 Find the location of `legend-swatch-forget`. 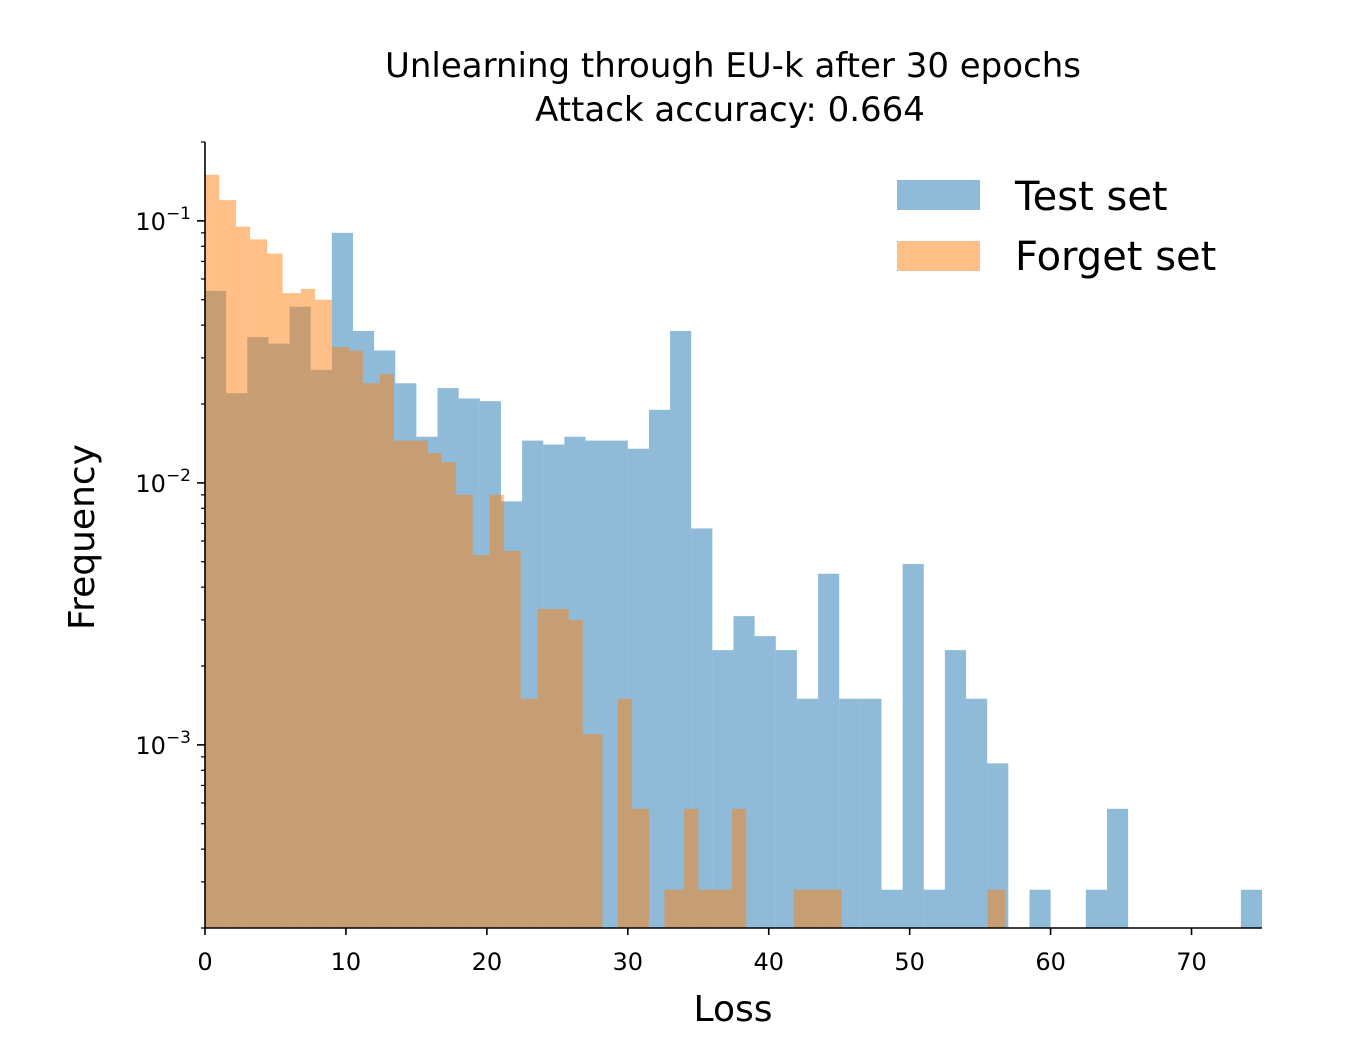

legend-swatch-forget is located at coordinates (938, 256).